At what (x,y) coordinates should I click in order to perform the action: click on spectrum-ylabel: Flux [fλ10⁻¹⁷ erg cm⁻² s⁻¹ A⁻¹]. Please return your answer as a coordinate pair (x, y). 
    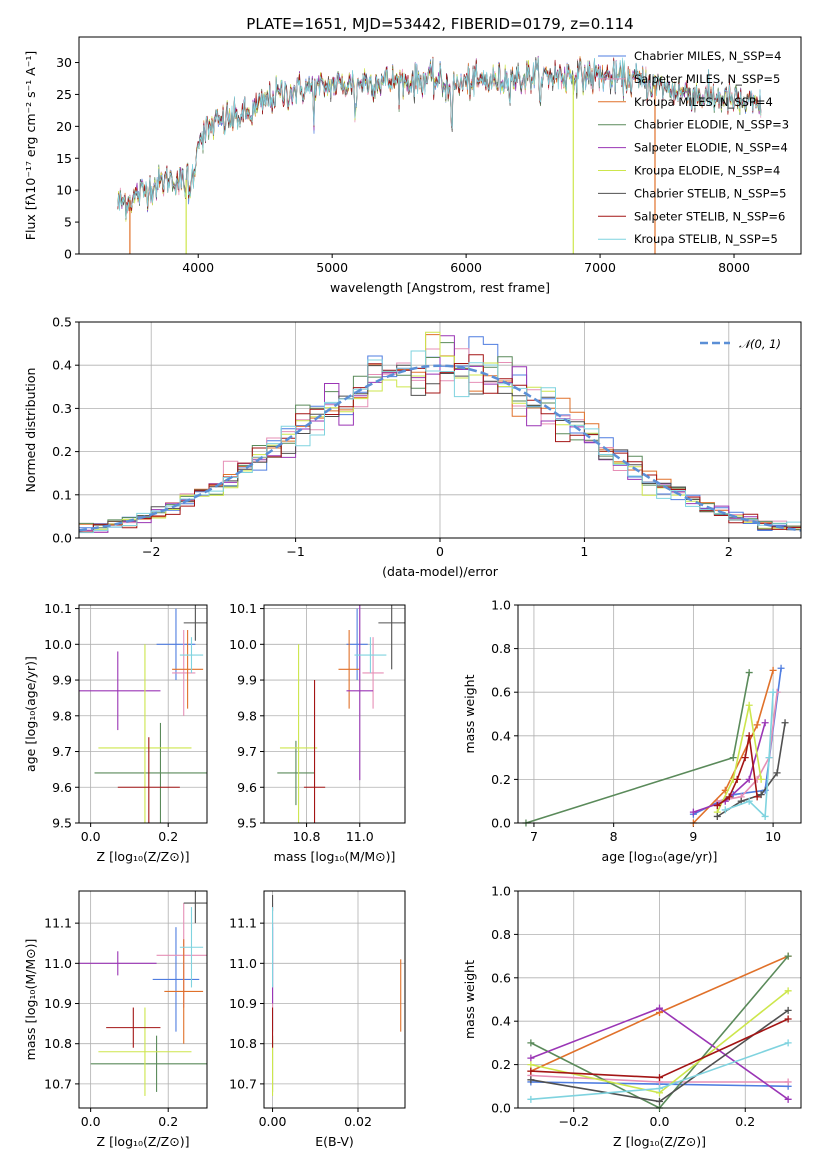
    Looking at the image, I should click on (30, 145).